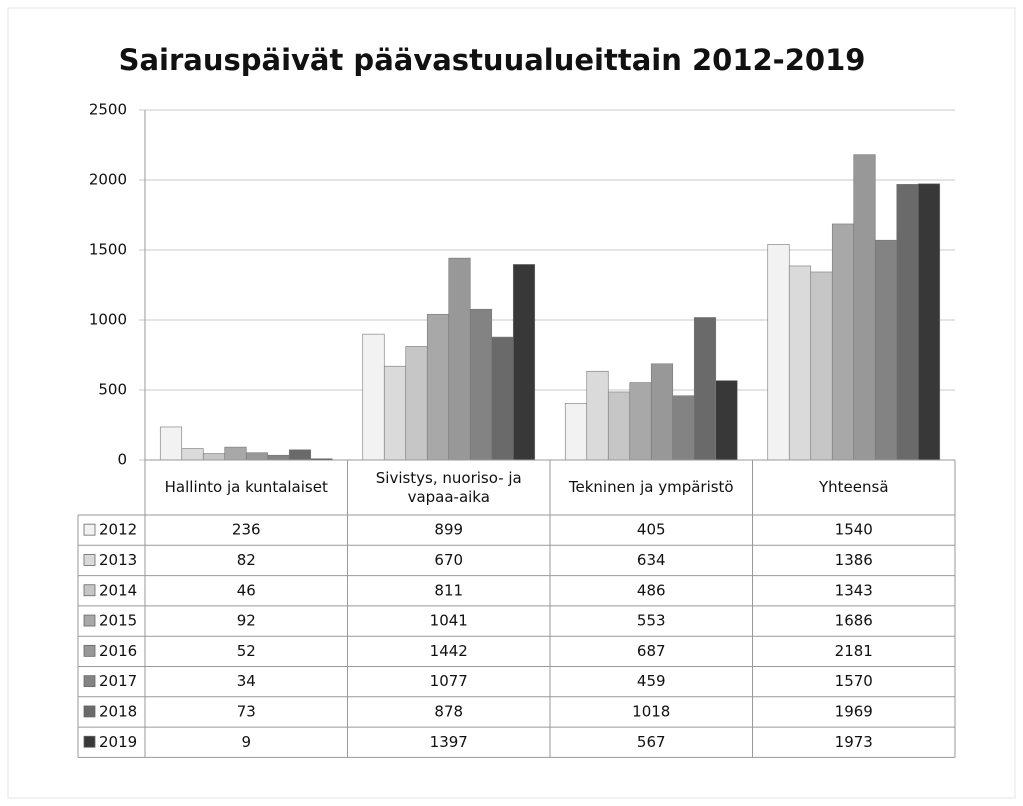  What do you see at coordinates (108, 320) in the screenshot?
I see `y-tick-label: 1000` at bounding box center [108, 320].